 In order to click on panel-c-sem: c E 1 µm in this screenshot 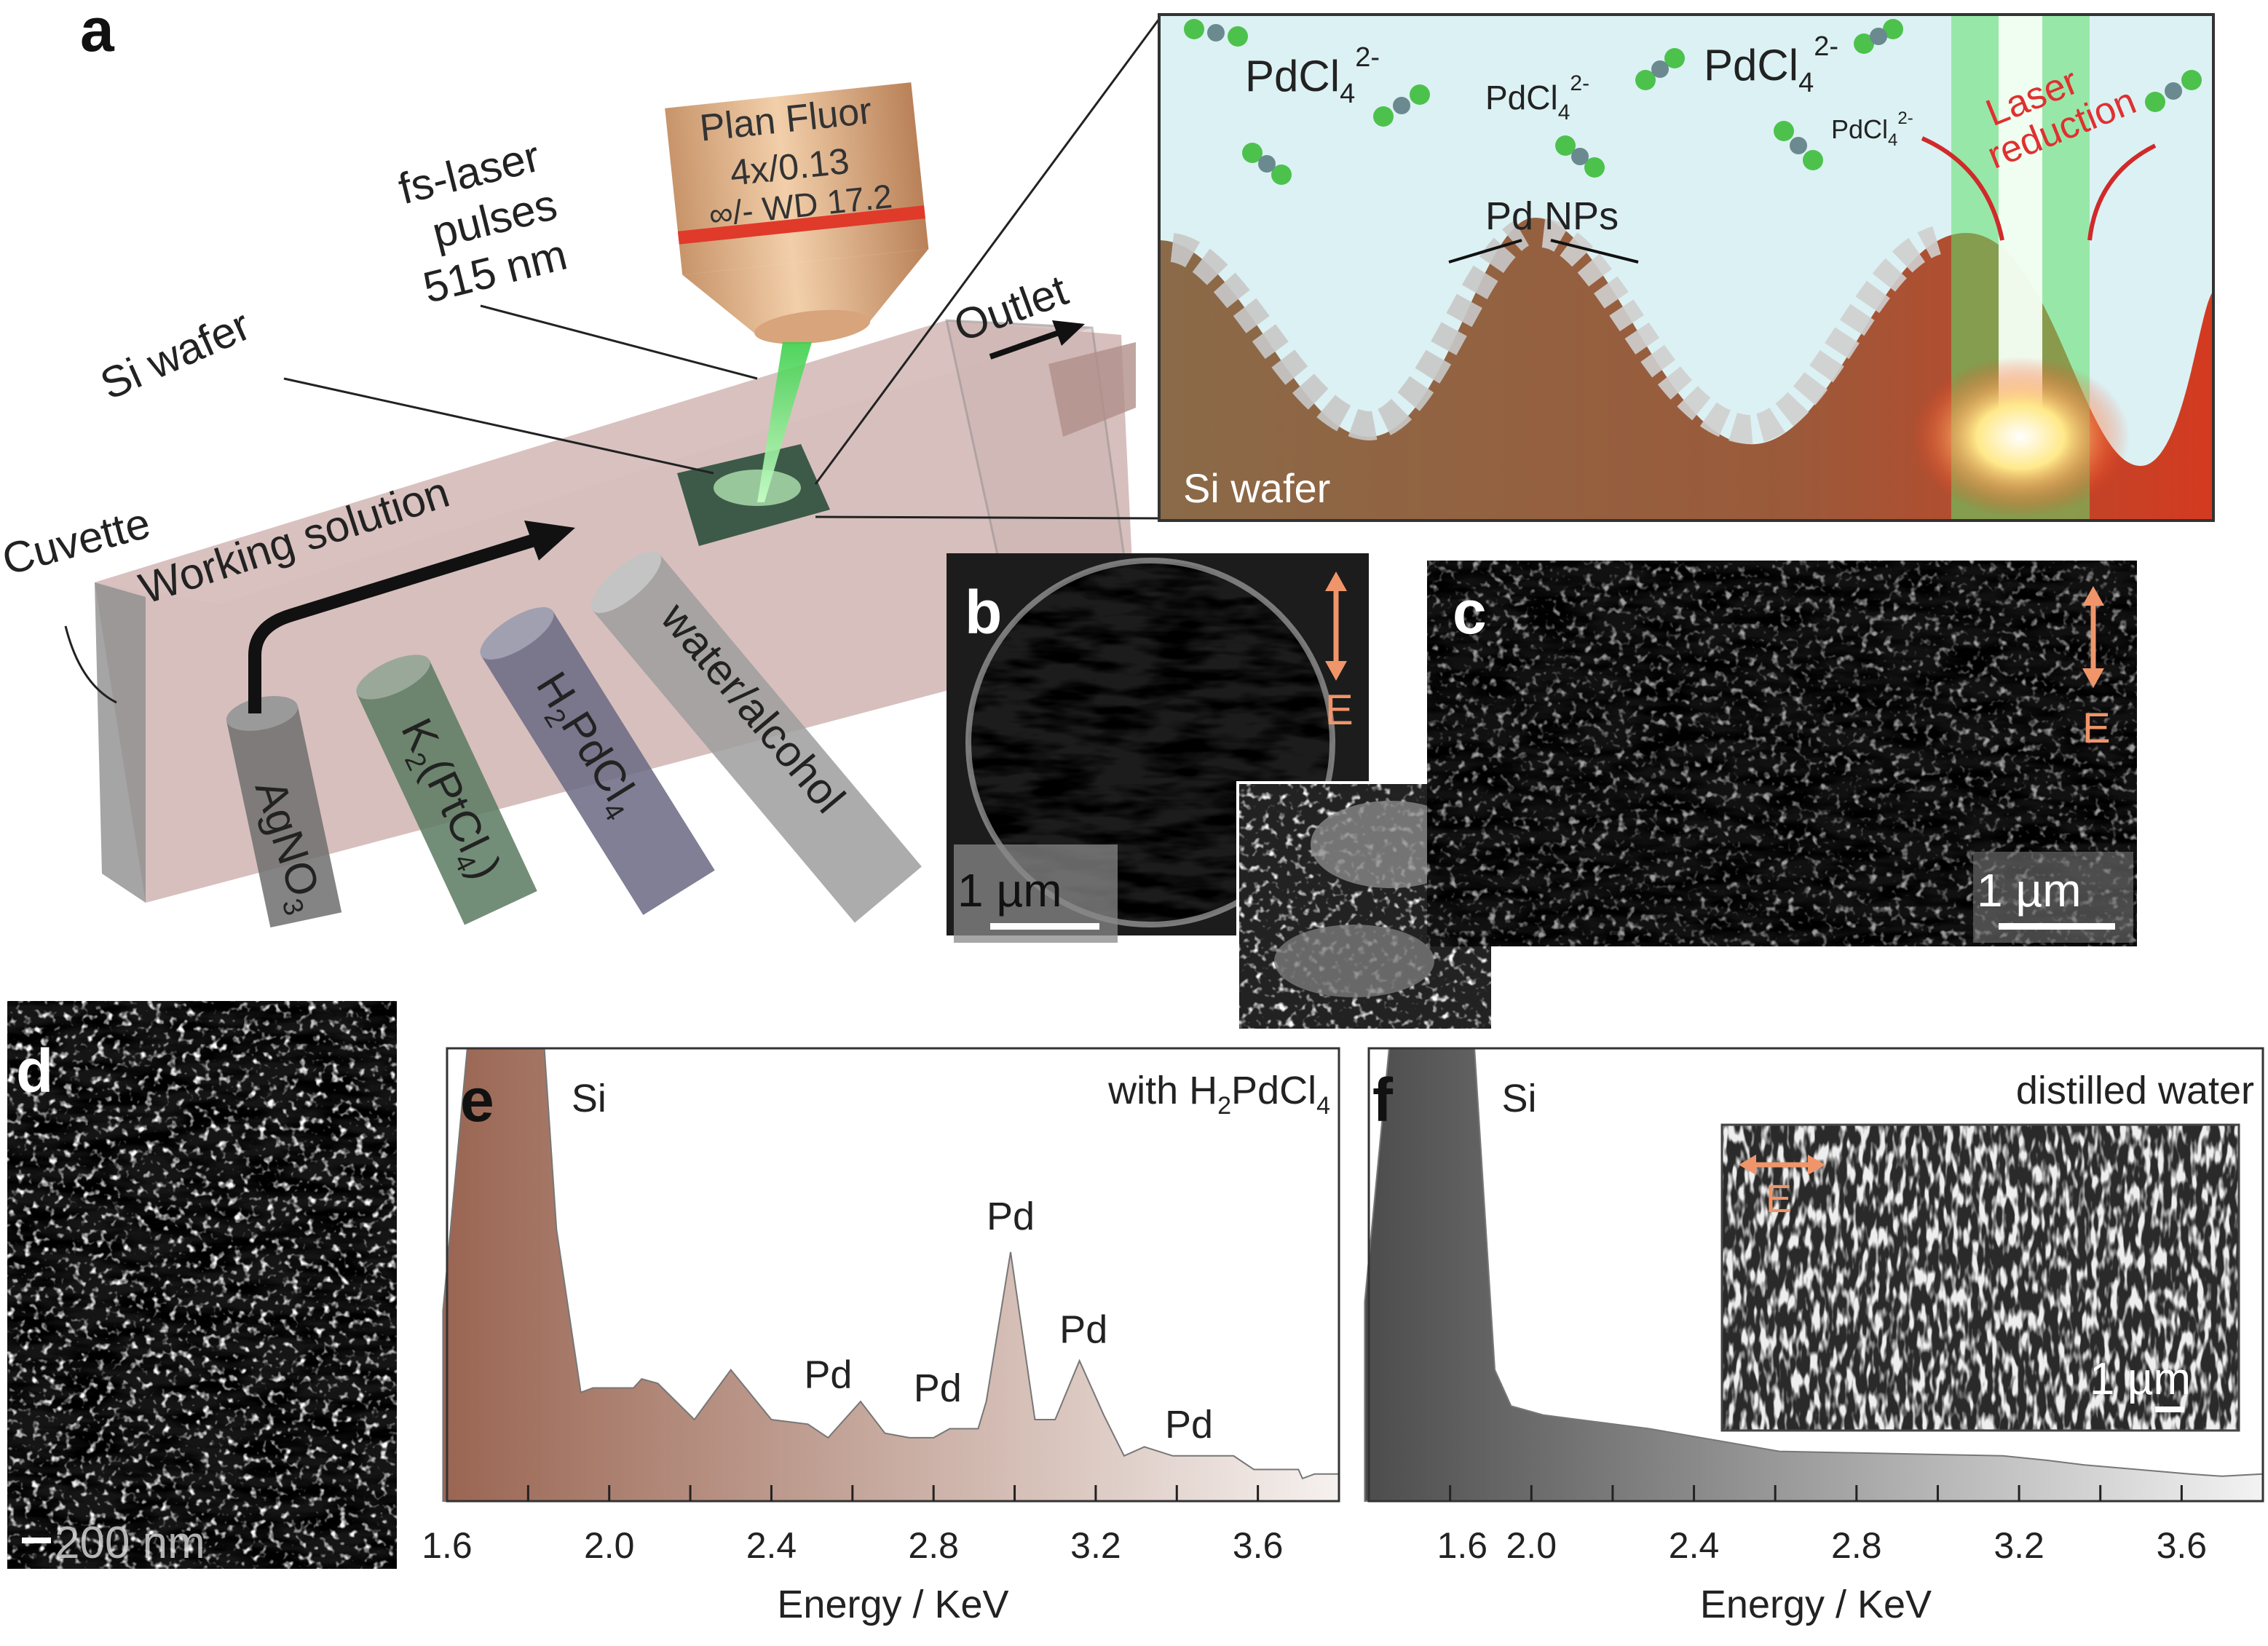, I will do `click(1782, 753)`.